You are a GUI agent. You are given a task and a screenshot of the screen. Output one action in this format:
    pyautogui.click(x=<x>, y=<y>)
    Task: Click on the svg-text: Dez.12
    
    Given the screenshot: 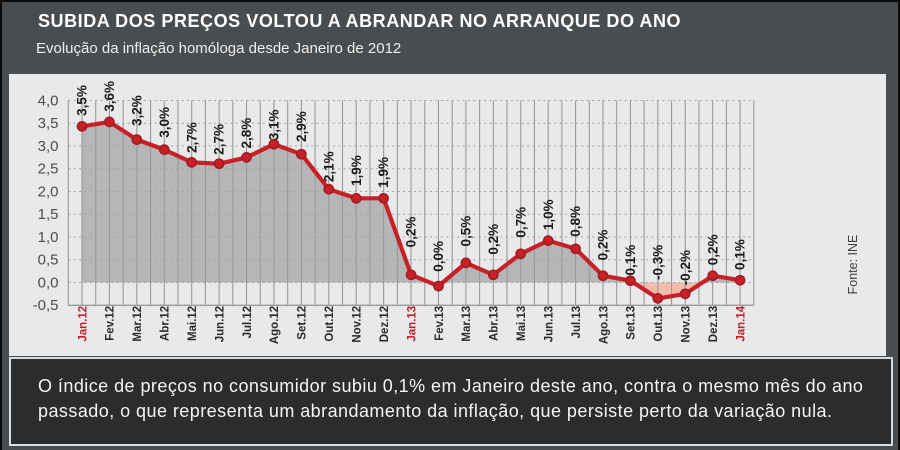 What is the action you would take?
    pyautogui.click(x=385, y=324)
    